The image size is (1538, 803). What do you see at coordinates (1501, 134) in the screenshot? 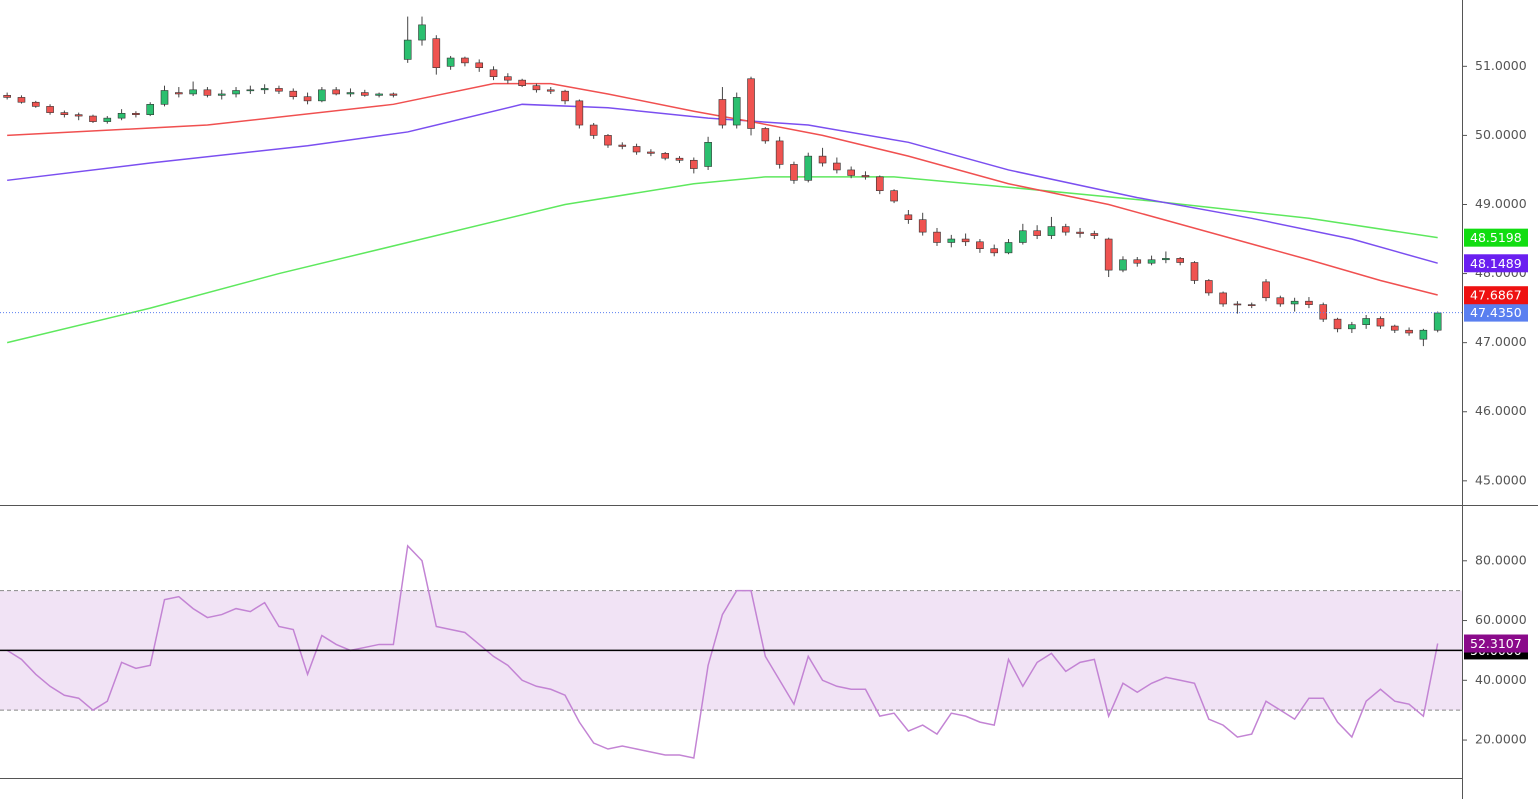
I see `y-tick-label: 50.0000` at bounding box center [1501, 134].